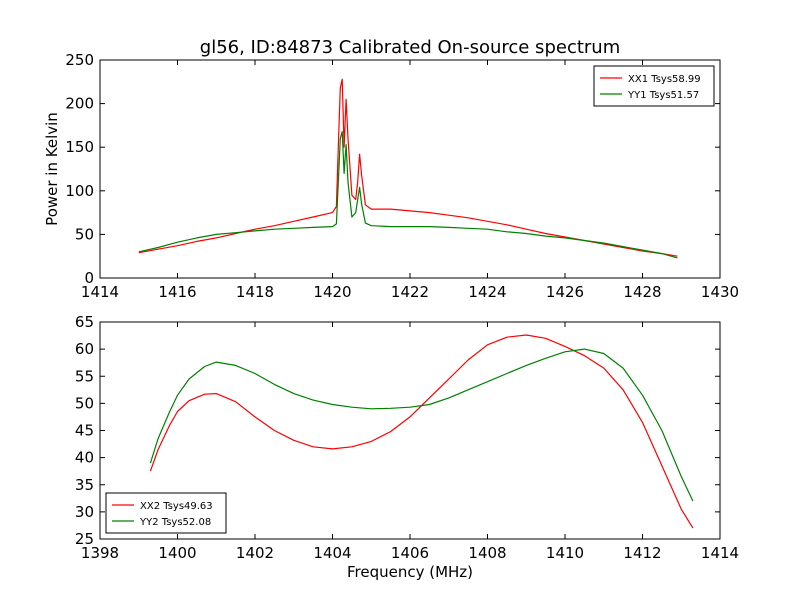 The height and width of the screenshot is (604, 800). I want to click on x-tick-label: 1424, so click(487, 292).